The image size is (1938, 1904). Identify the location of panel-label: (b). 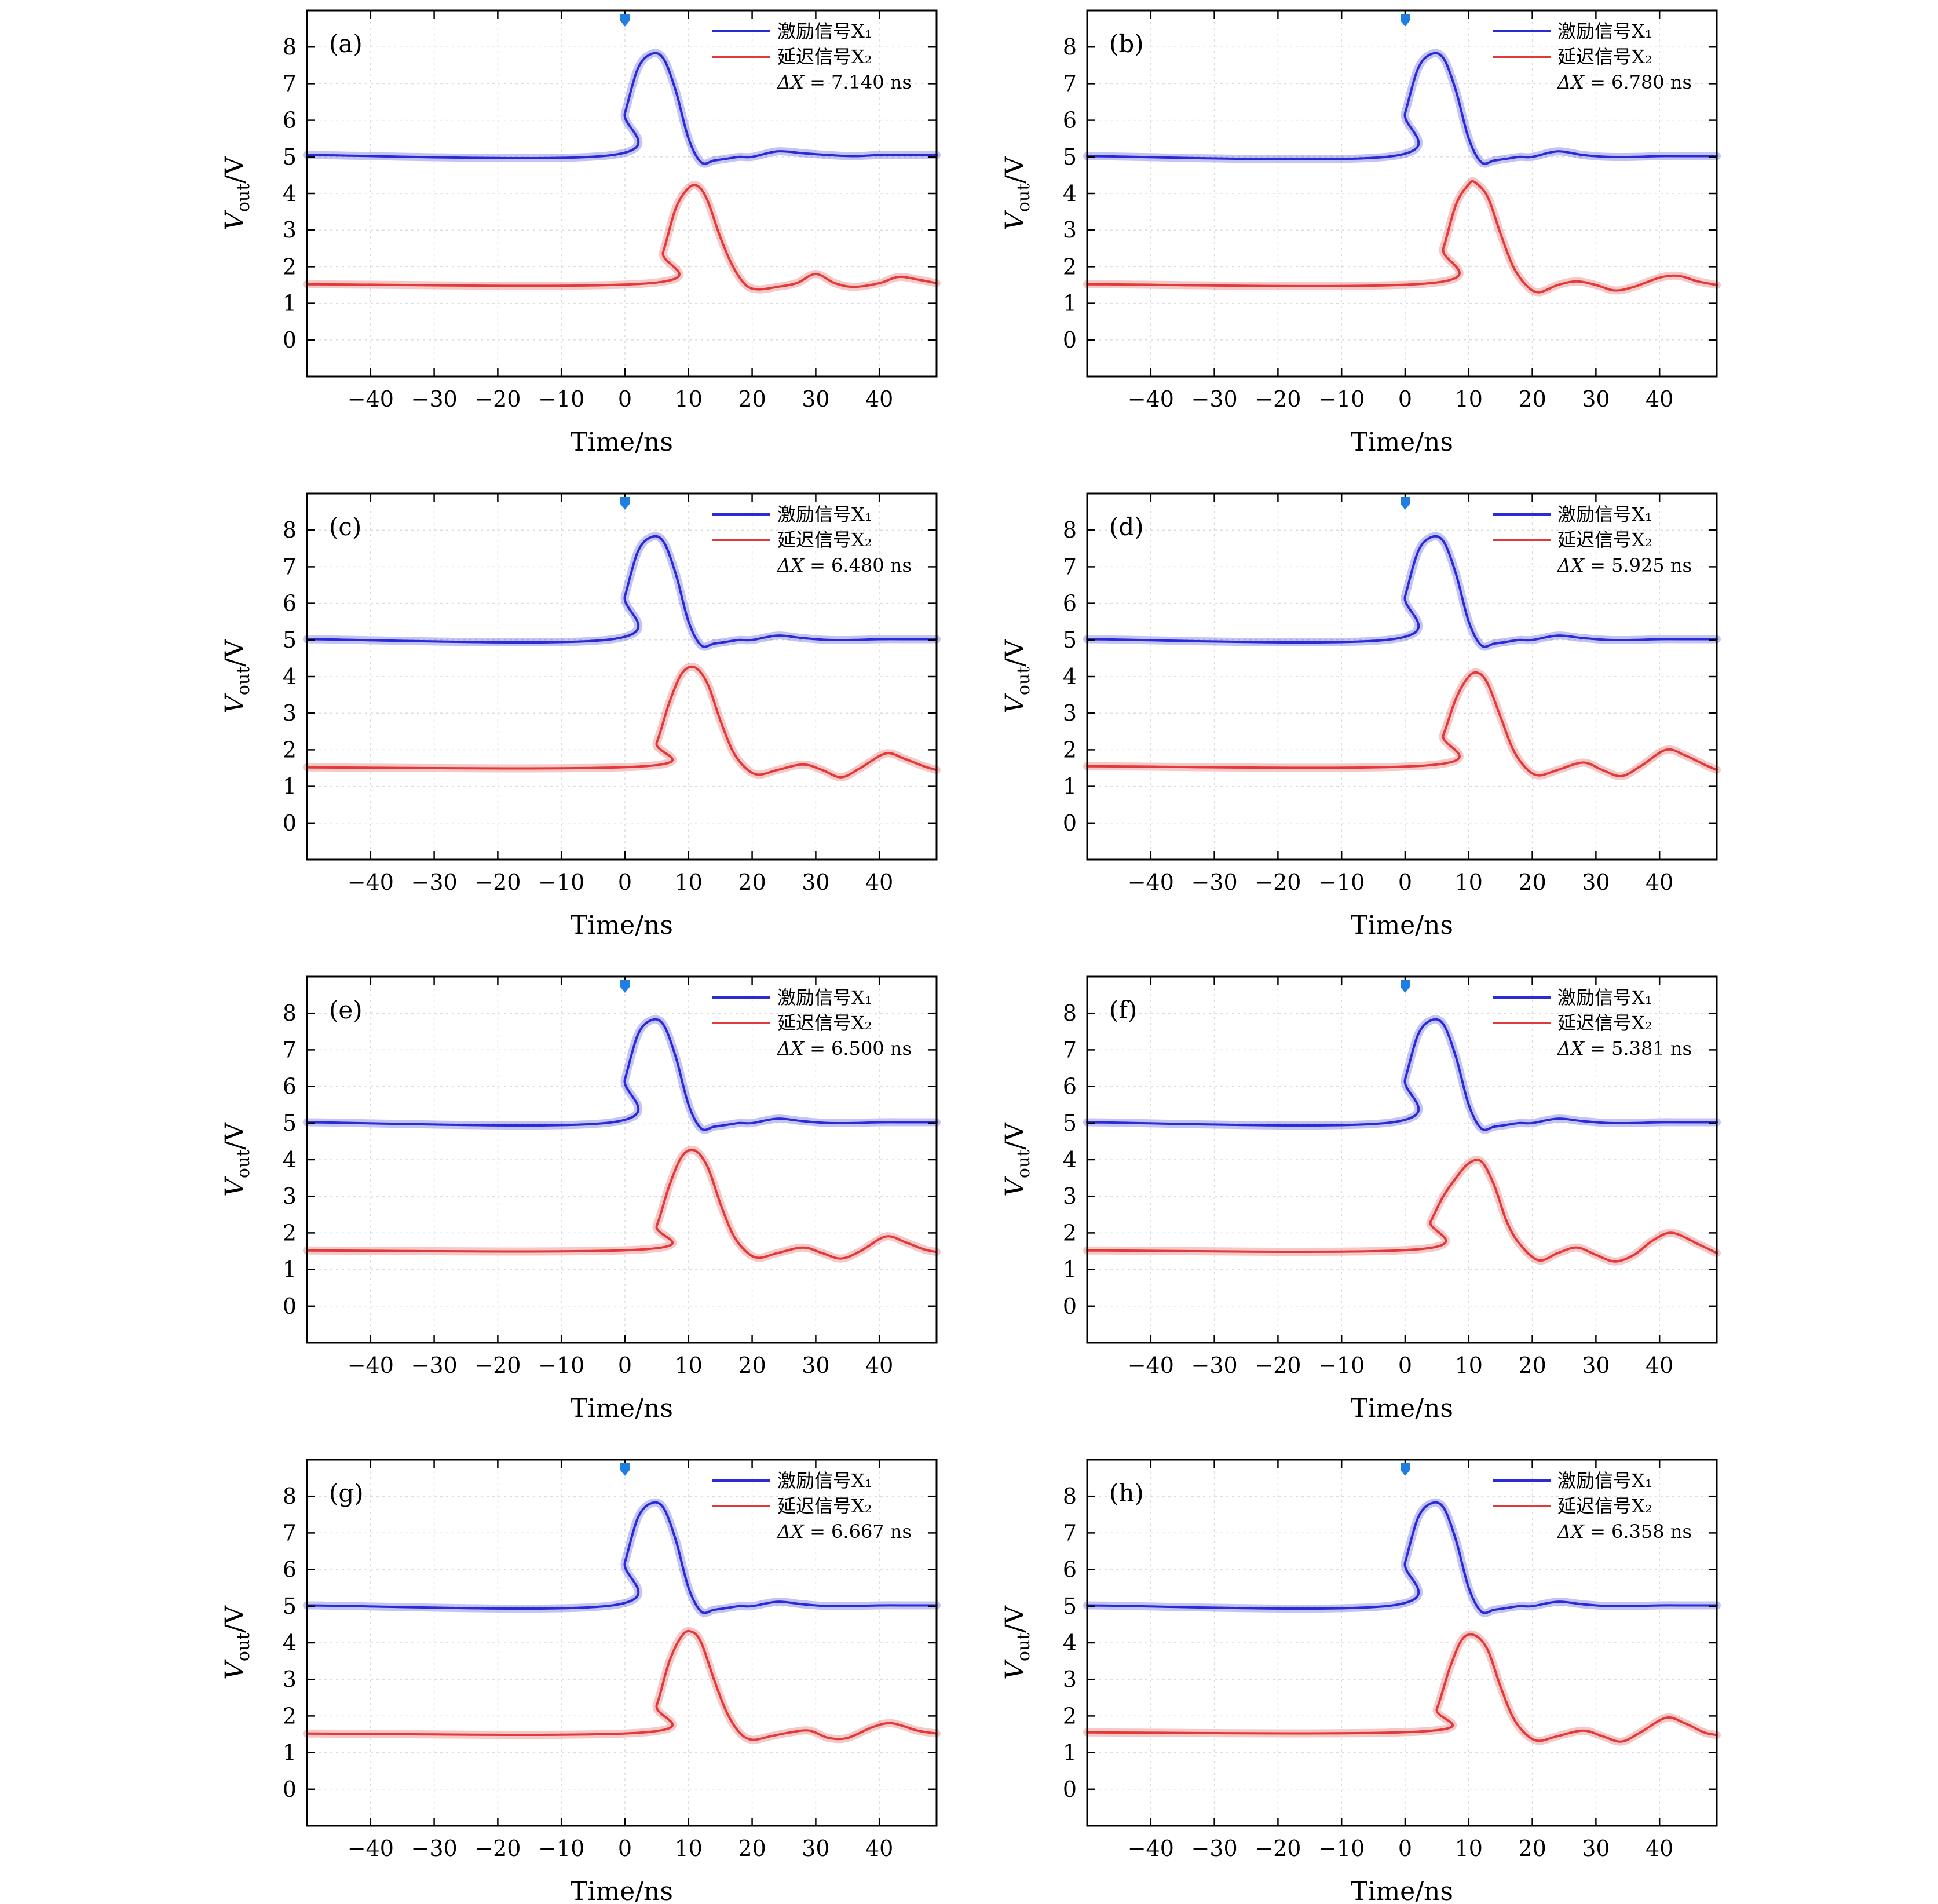
(1126, 44).